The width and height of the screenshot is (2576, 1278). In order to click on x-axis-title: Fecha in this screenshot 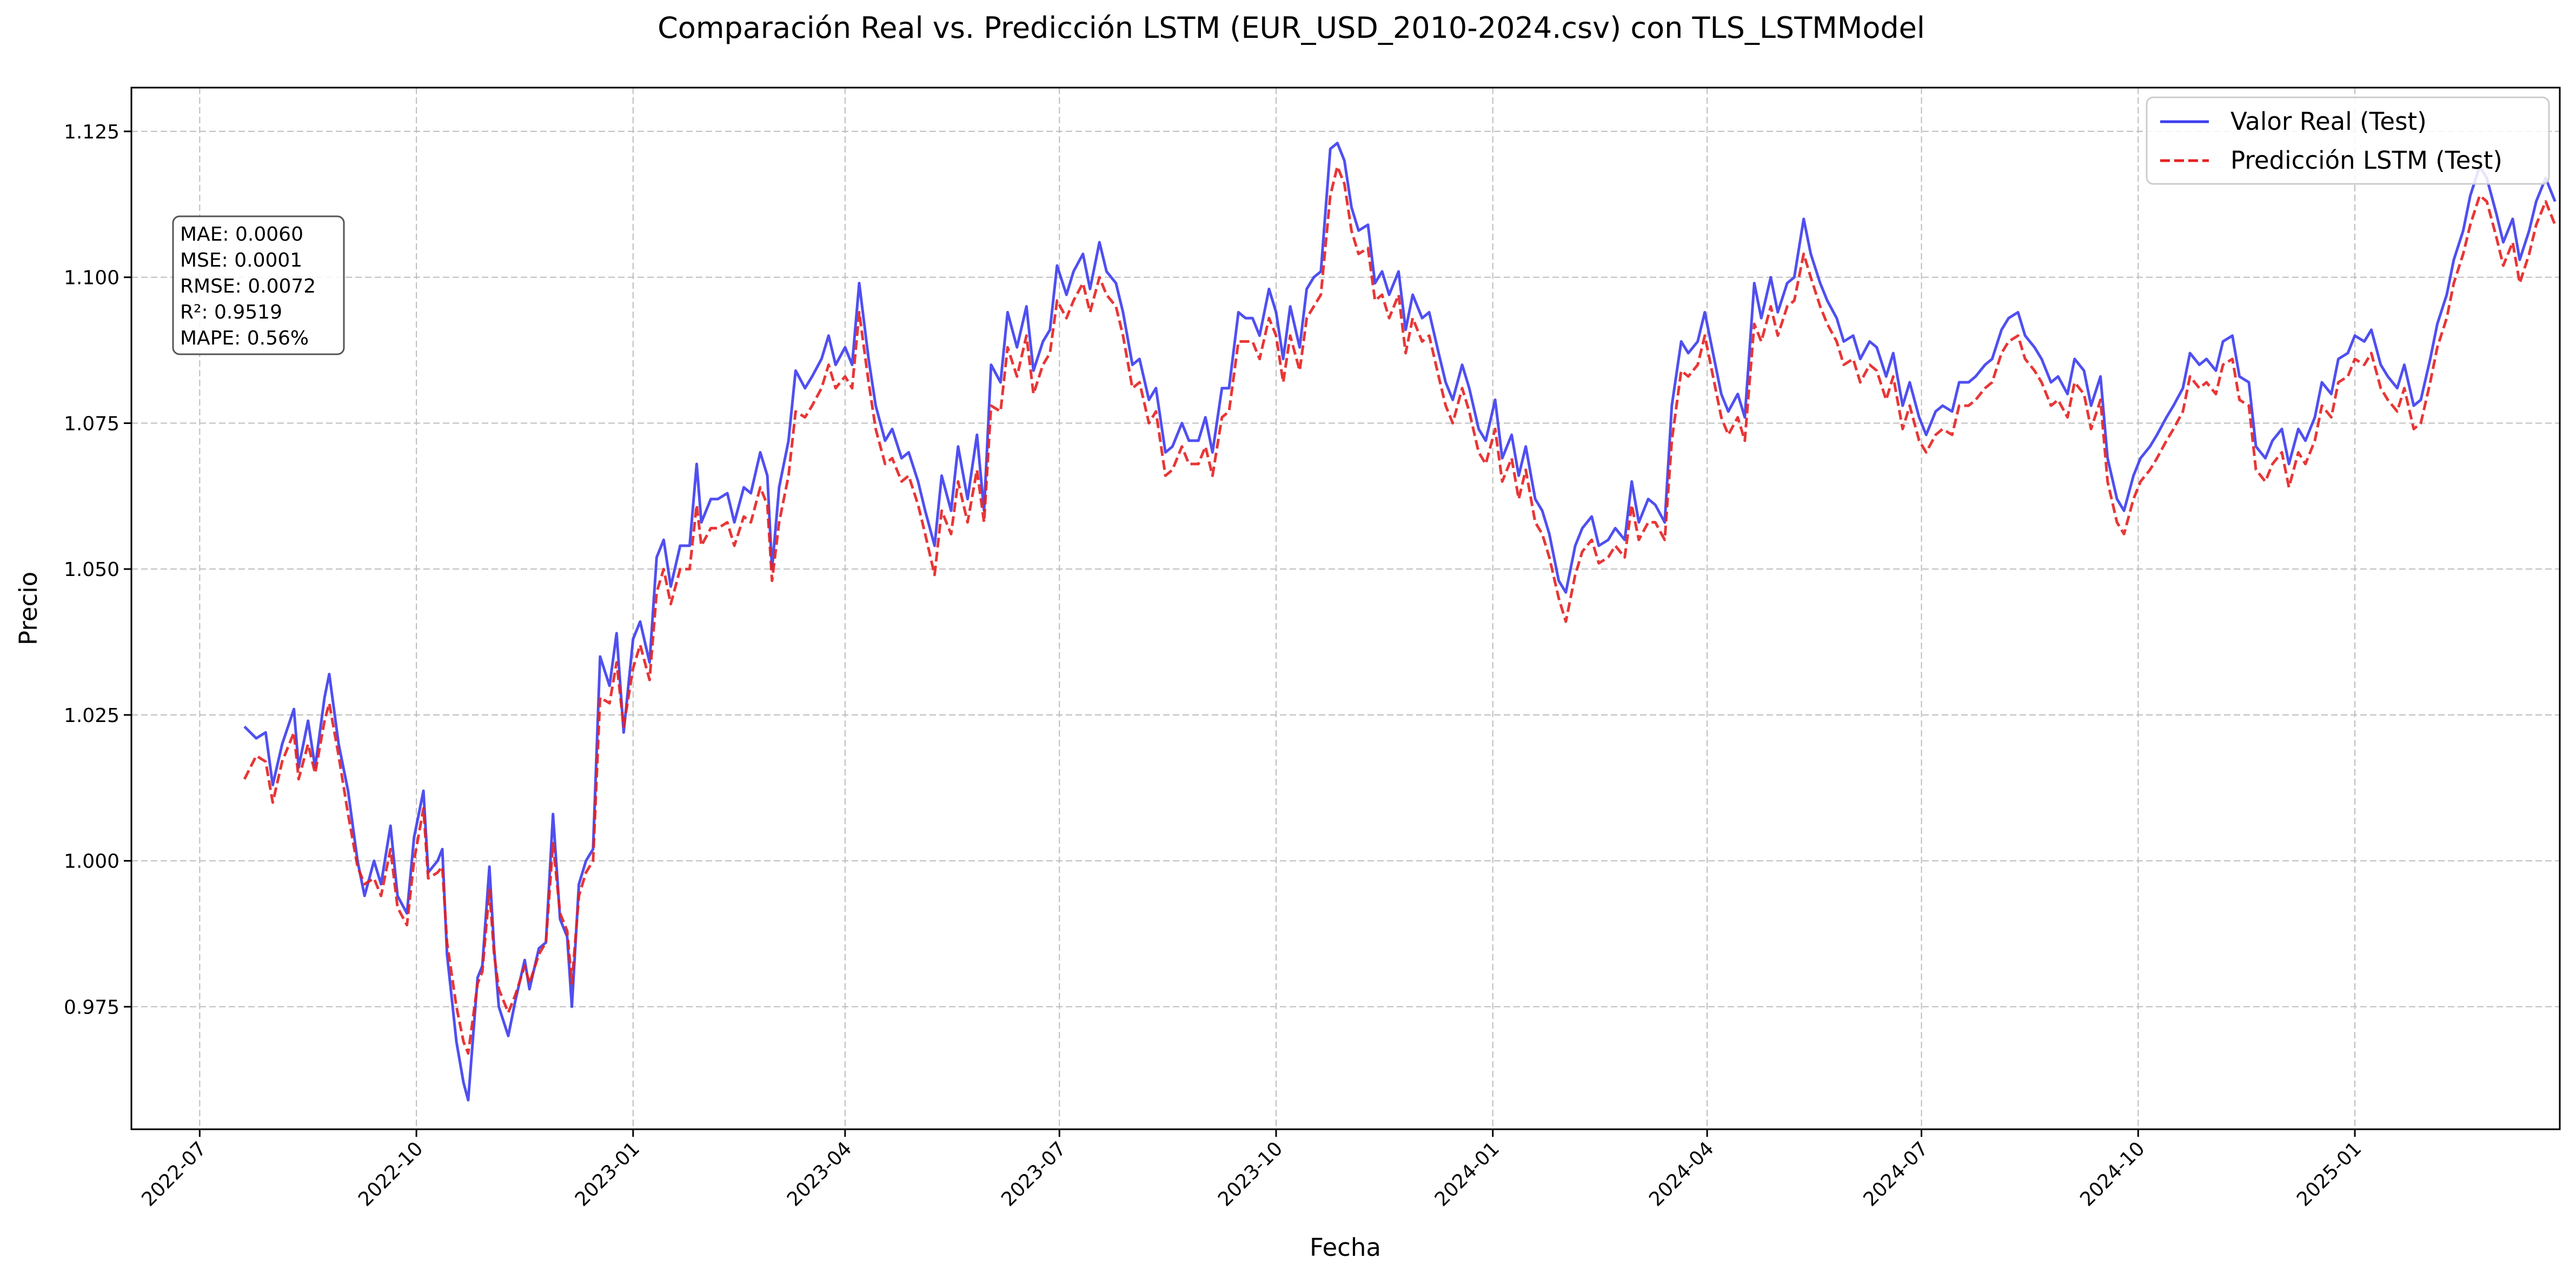, I will do `click(1345, 1247)`.